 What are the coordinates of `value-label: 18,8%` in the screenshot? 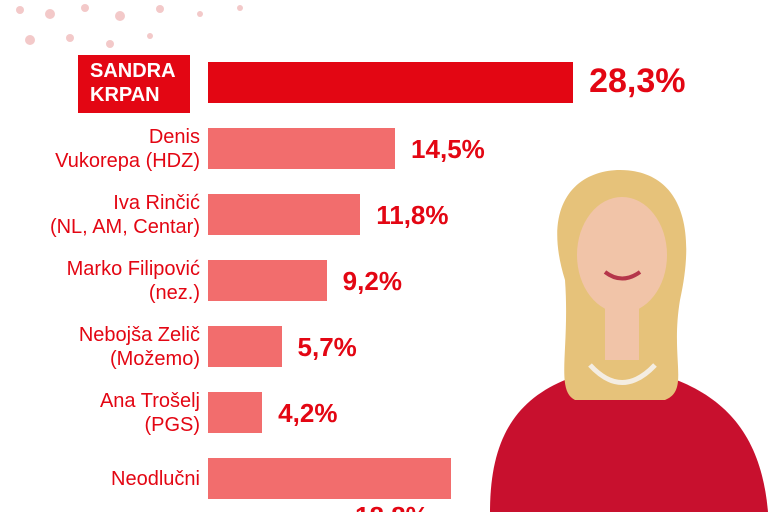 It's located at (392, 506).